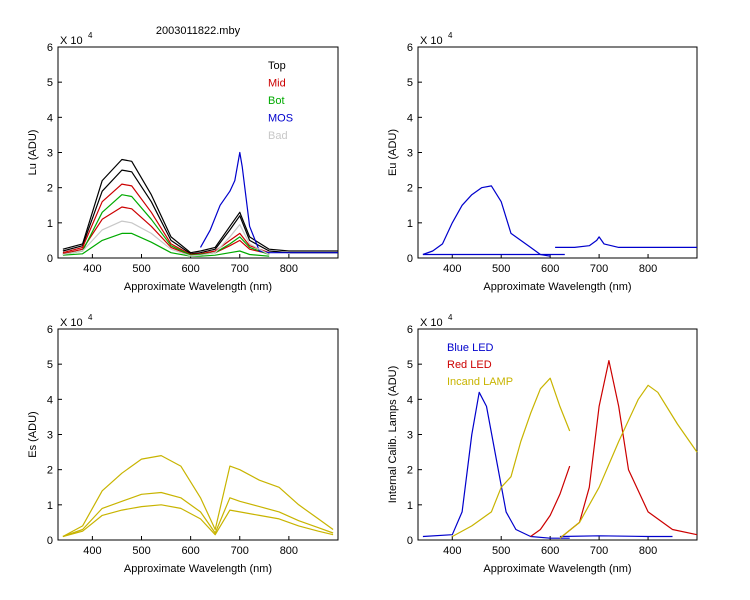 The height and width of the screenshot is (600, 750). Describe the element at coordinates (277, 84) in the screenshot. I see `chart-top-left-legend-entry: Mid` at that location.